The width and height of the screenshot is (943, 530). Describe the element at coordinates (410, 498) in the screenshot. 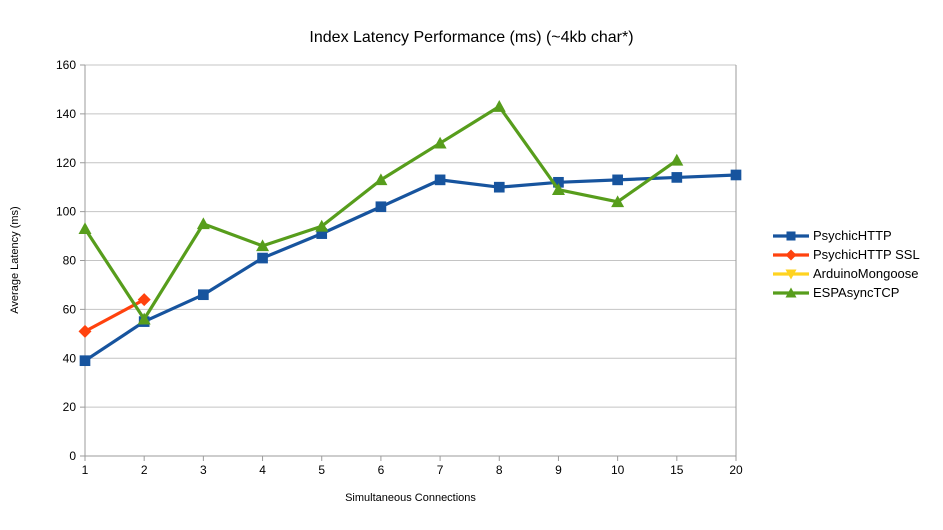

I see `x-axis-title: Simultaneous Connections` at that location.